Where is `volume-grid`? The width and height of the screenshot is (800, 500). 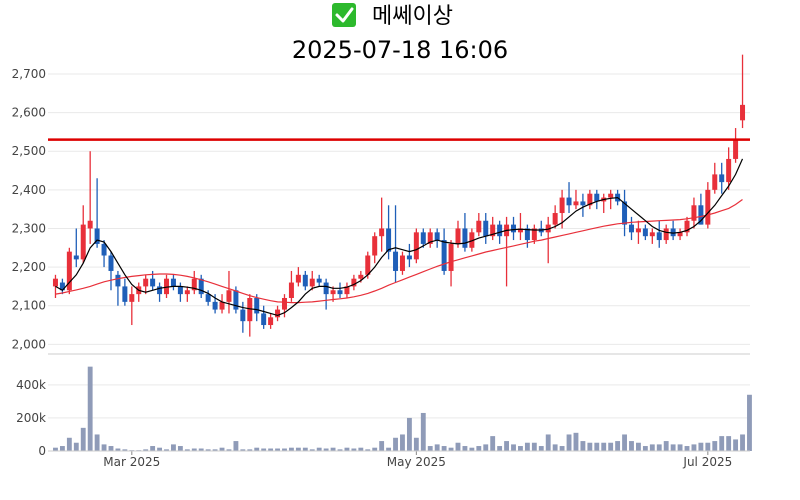
volume-grid is located at coordinates (399, 418).